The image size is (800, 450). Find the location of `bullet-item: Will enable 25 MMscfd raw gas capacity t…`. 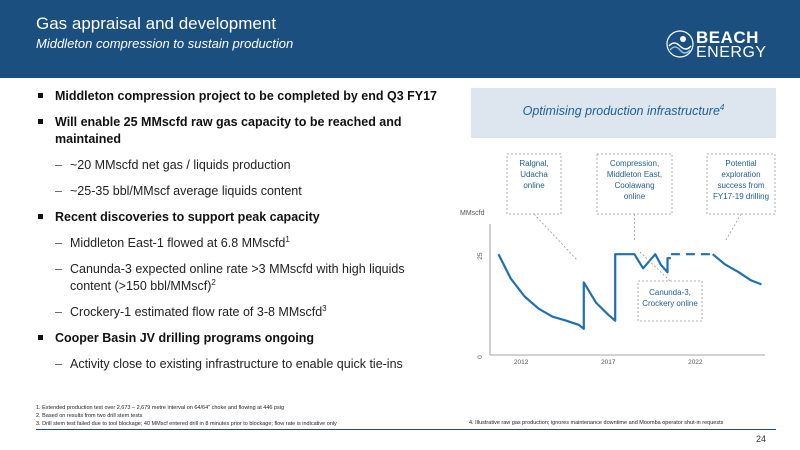

bullet-item: Will enable 25 MMscfd raw gas capacity t… is located at coordinates (241, 131).